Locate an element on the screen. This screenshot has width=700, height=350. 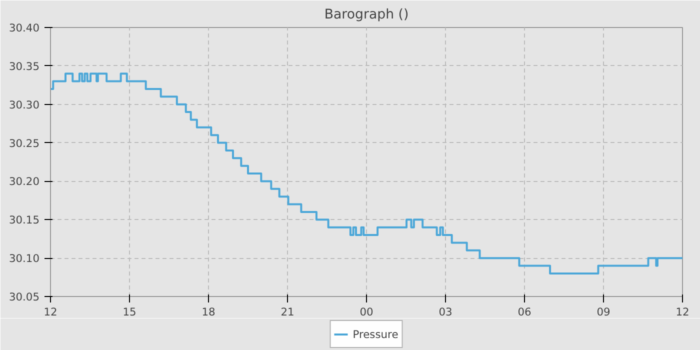
y-tick-label: 30.30 is located at coordinates (24, 105).